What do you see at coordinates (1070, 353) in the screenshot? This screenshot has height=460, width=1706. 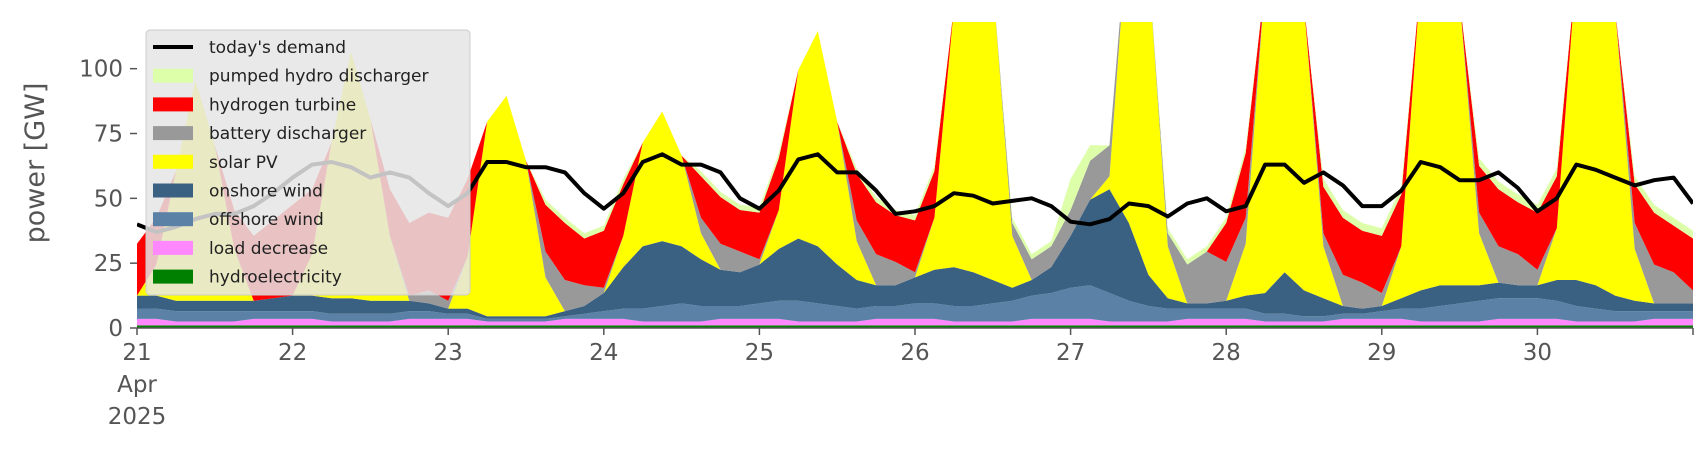 I see `x-tick-label: 27` at bounding box center [1070, 353].